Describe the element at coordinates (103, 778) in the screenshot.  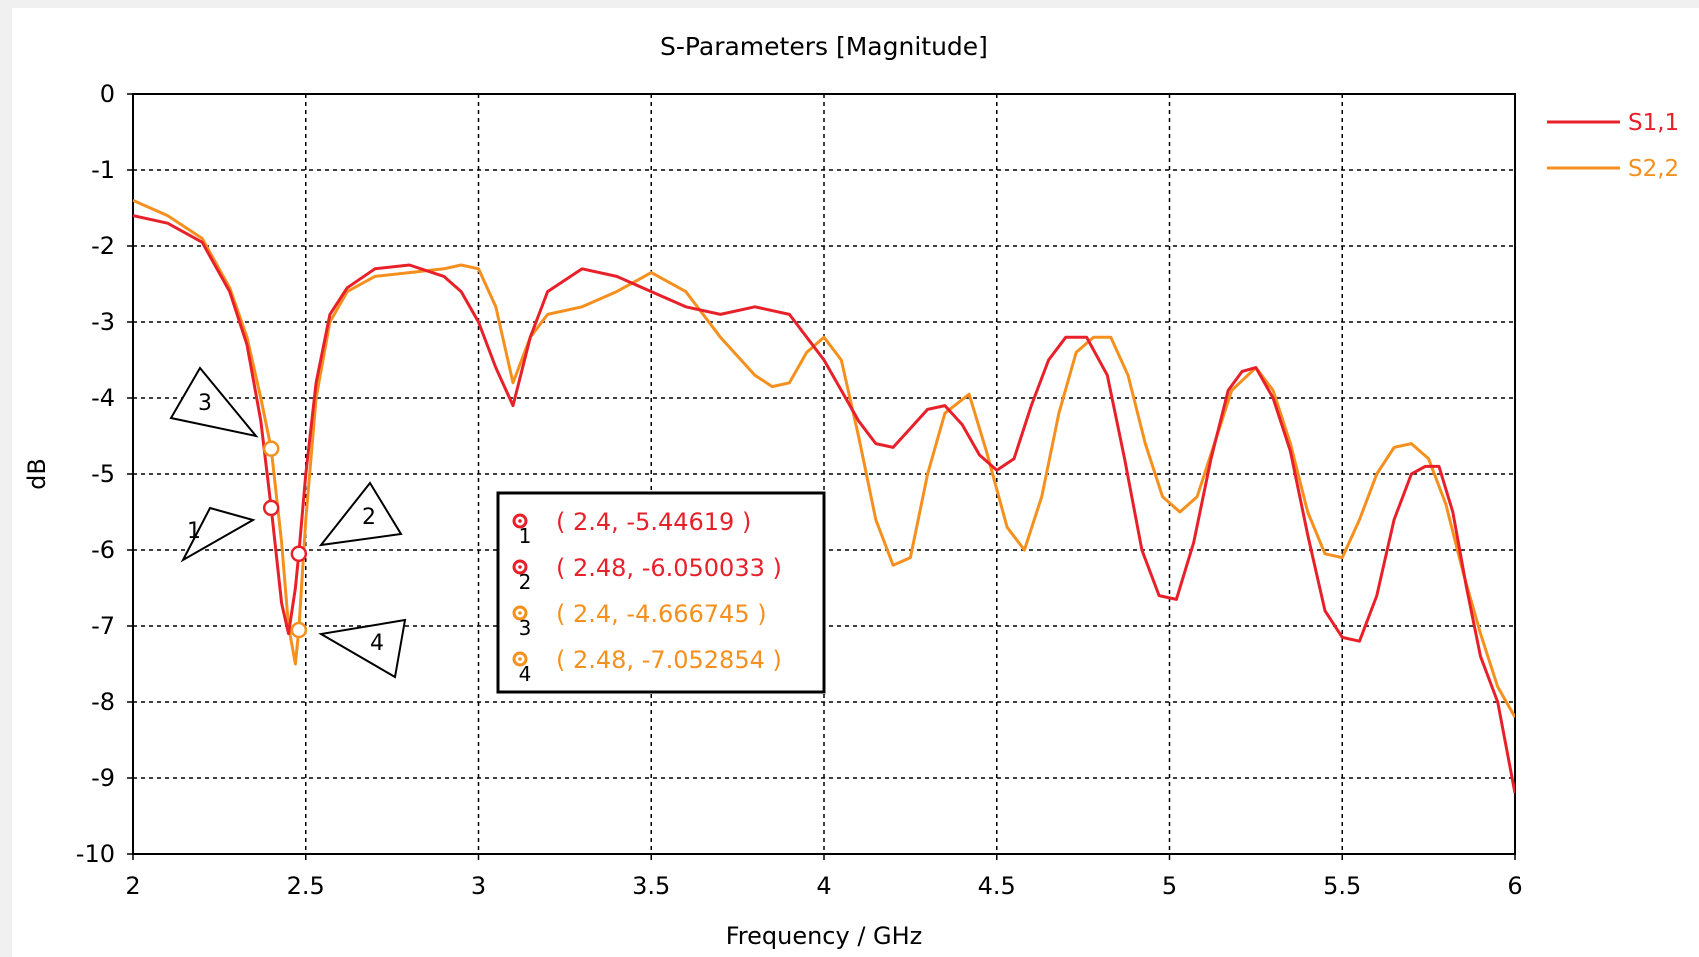
I see `y-tick-label: -9` at that location.